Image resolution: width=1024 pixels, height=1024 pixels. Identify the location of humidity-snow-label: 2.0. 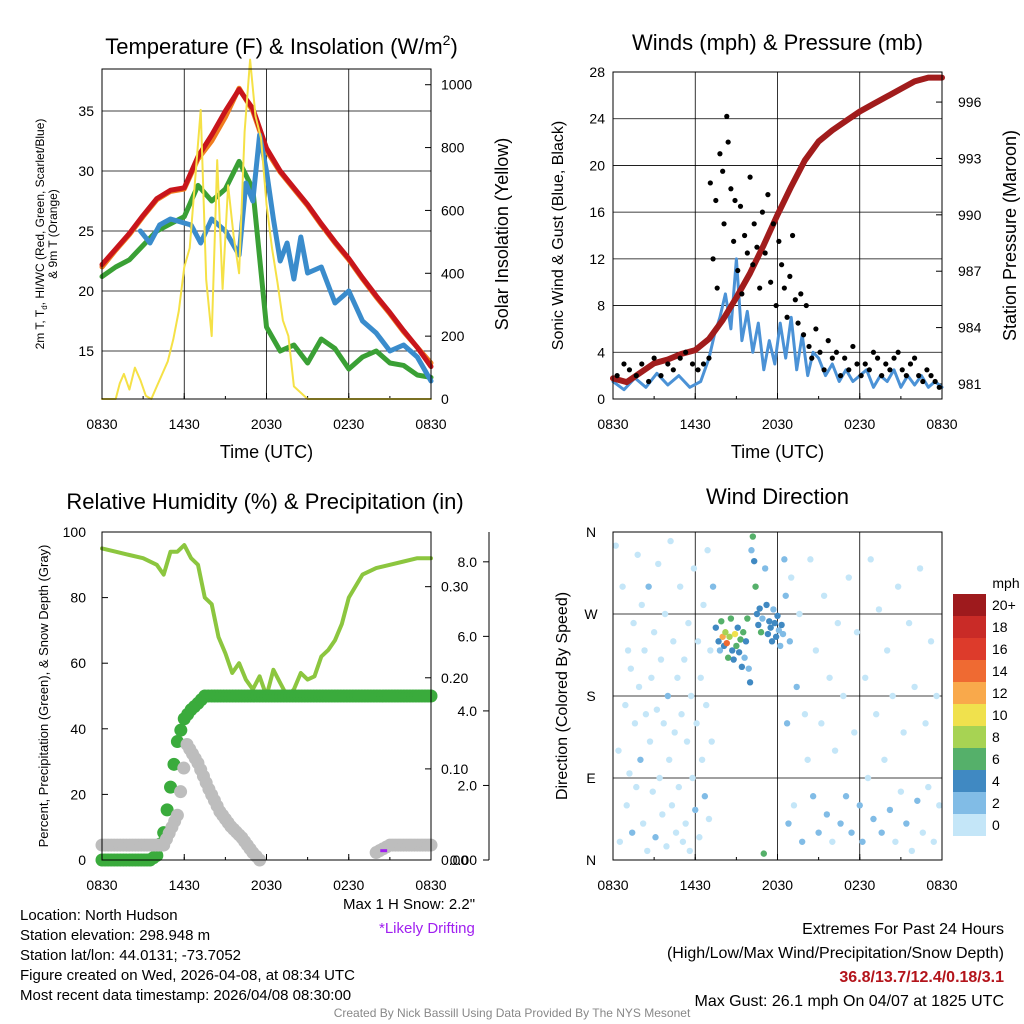
(468, 785).